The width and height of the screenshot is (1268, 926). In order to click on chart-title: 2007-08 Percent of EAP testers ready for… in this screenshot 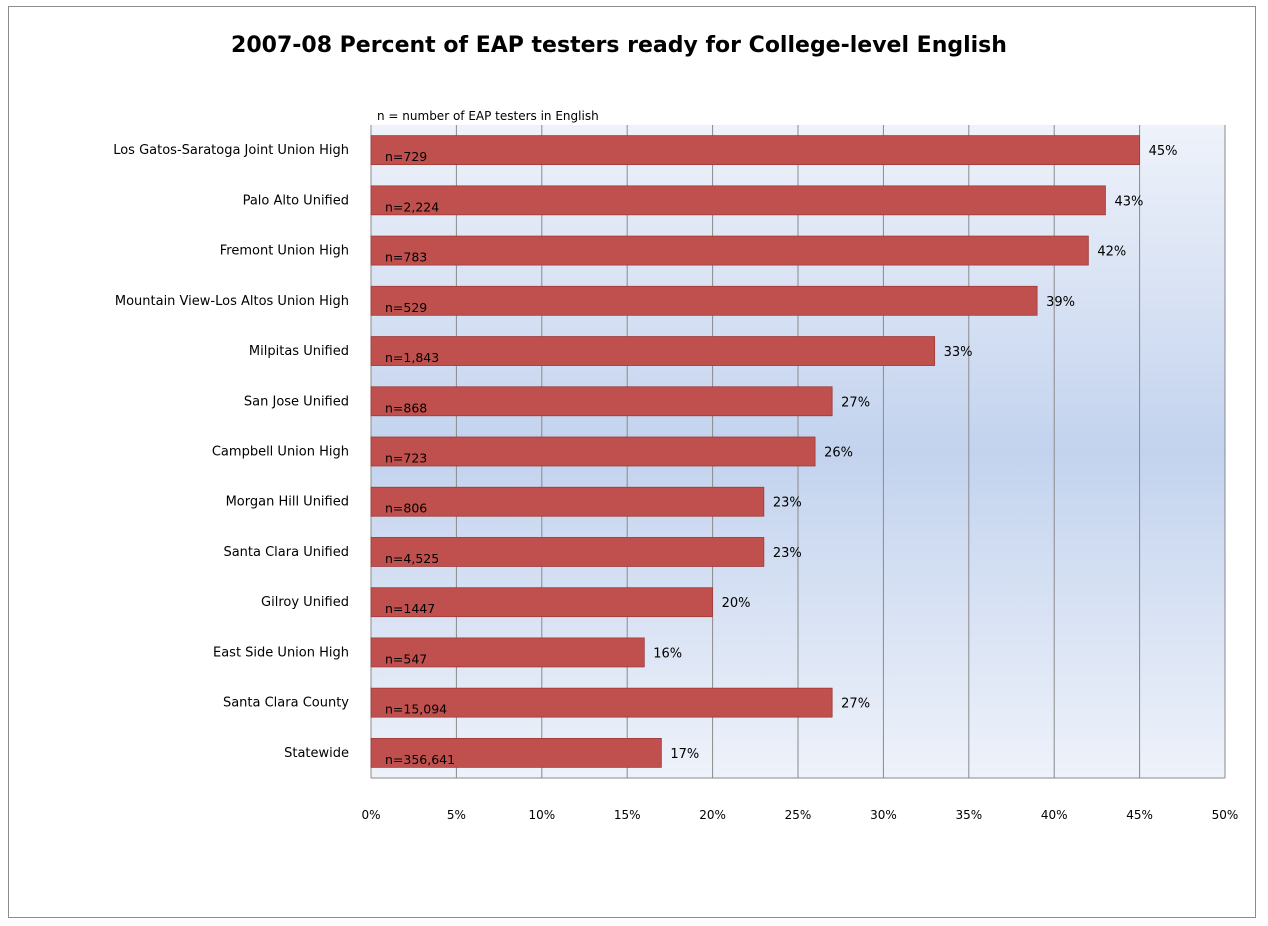, I will do `click(619, 45)`.